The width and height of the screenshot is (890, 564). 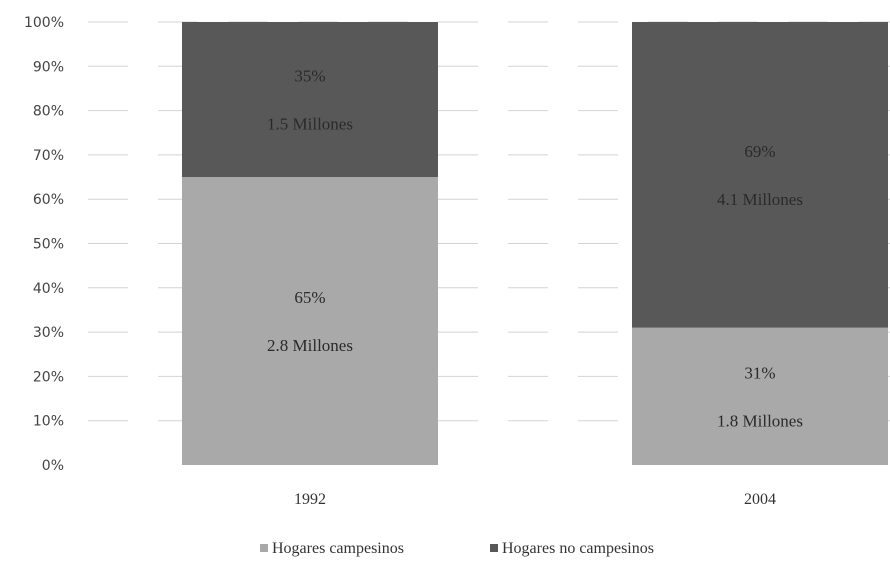 I want to click on y-tick-label: 50%, so click(x=48, y=245).